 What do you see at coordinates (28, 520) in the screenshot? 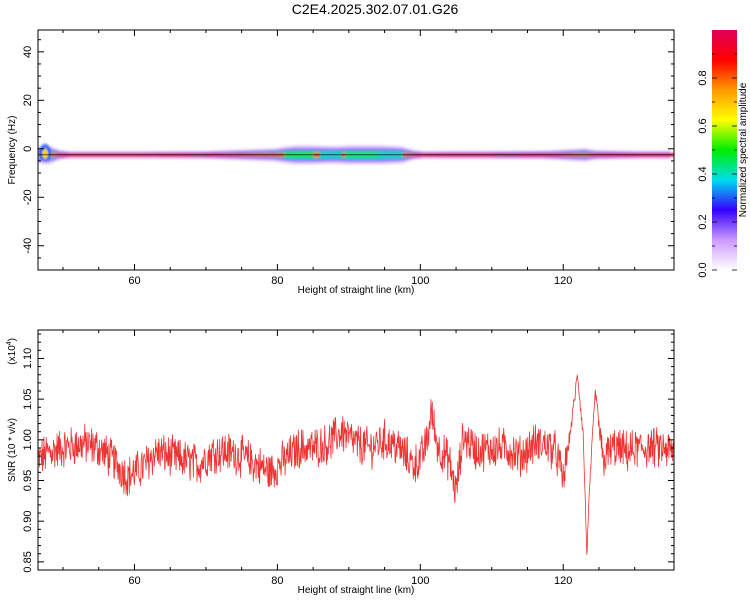
I see `snr-ytick-0.90: 0.90` at bounding box center [28, 520].